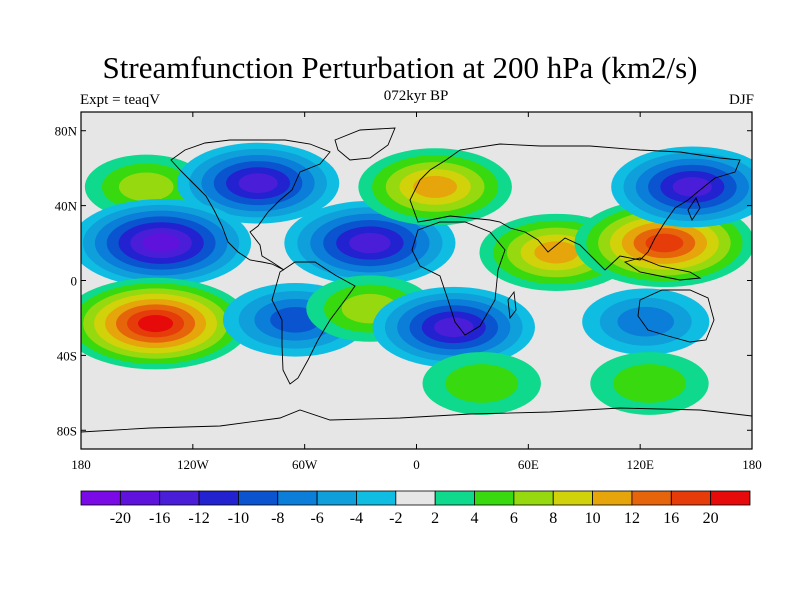  What do you see at coordinates (415, 508) in the screenshot?
I see `colorbar: -20 -16 -12 -10 -8 -6 -4 -2 2 4 6 8 10 12 16 20` at bounding box center [415, 508].